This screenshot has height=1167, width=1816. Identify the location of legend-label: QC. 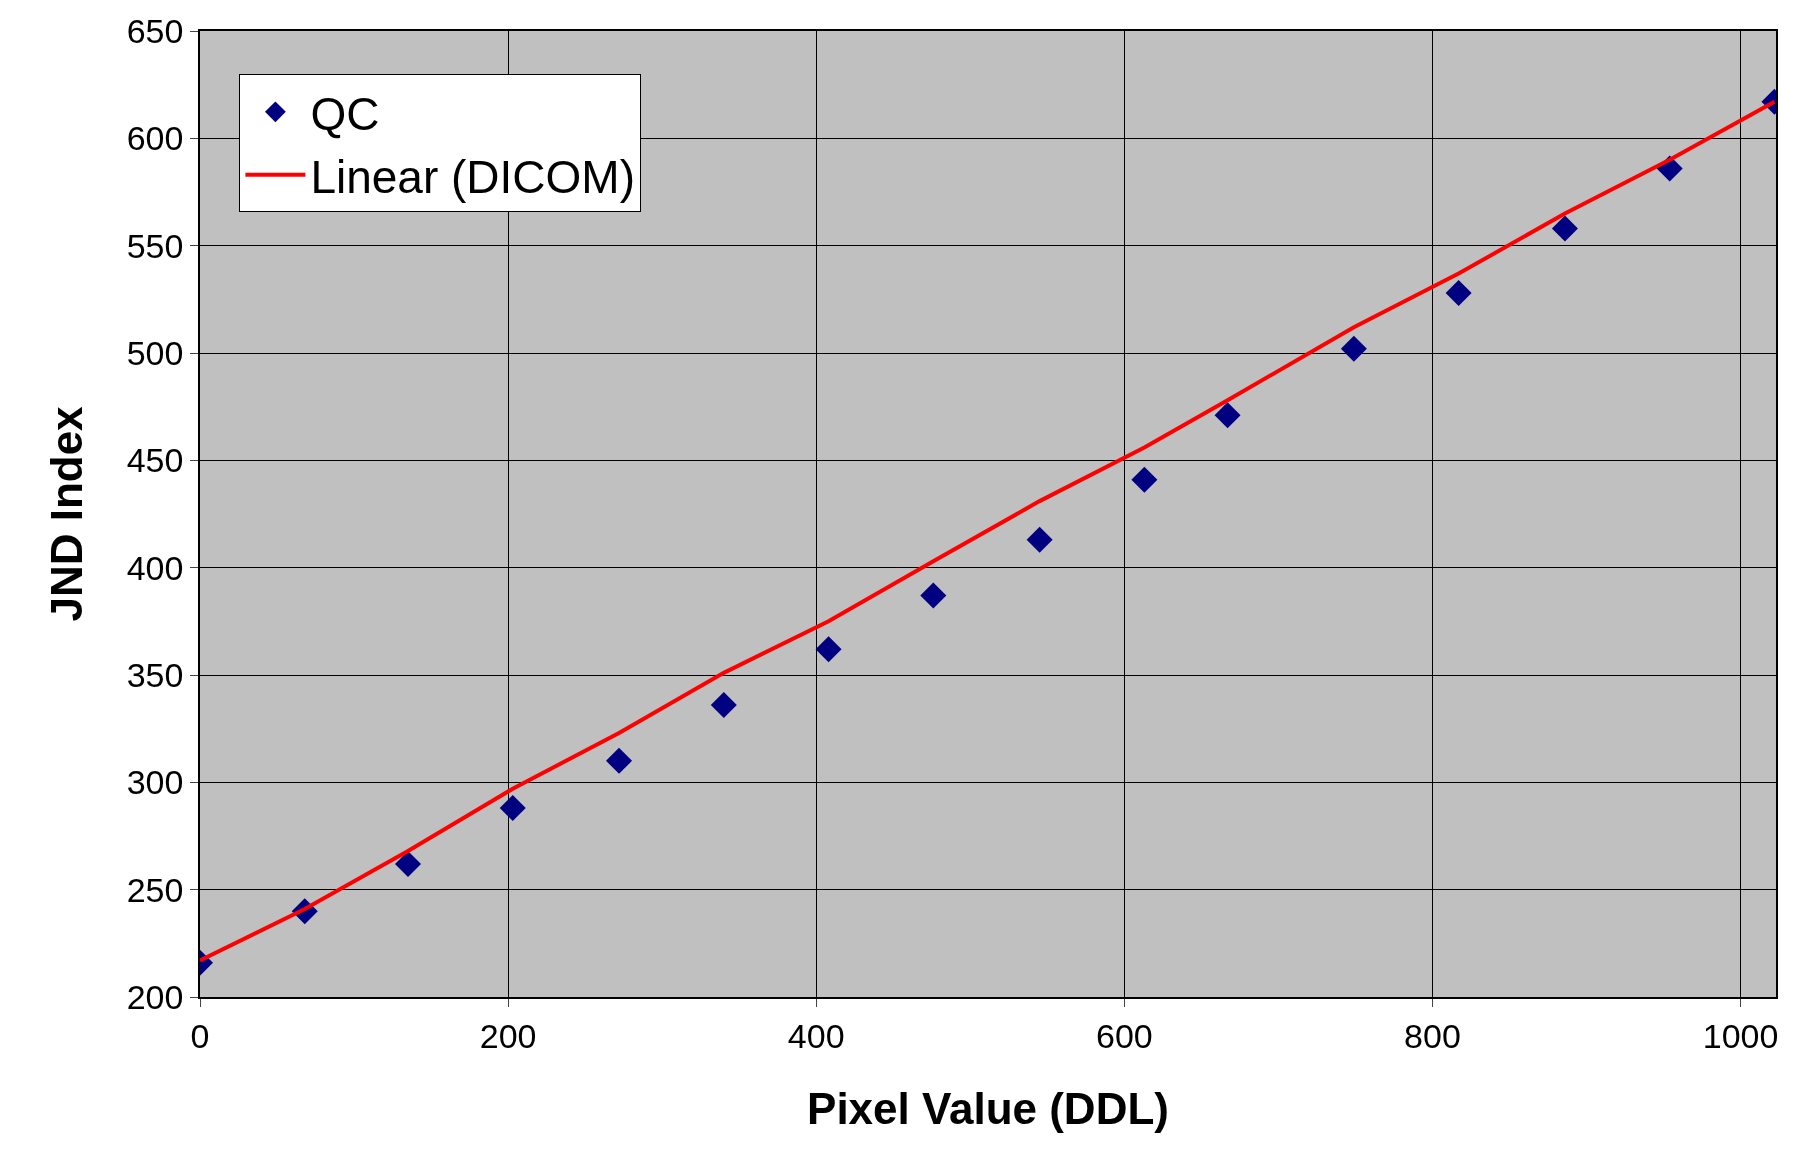
(345, 113).